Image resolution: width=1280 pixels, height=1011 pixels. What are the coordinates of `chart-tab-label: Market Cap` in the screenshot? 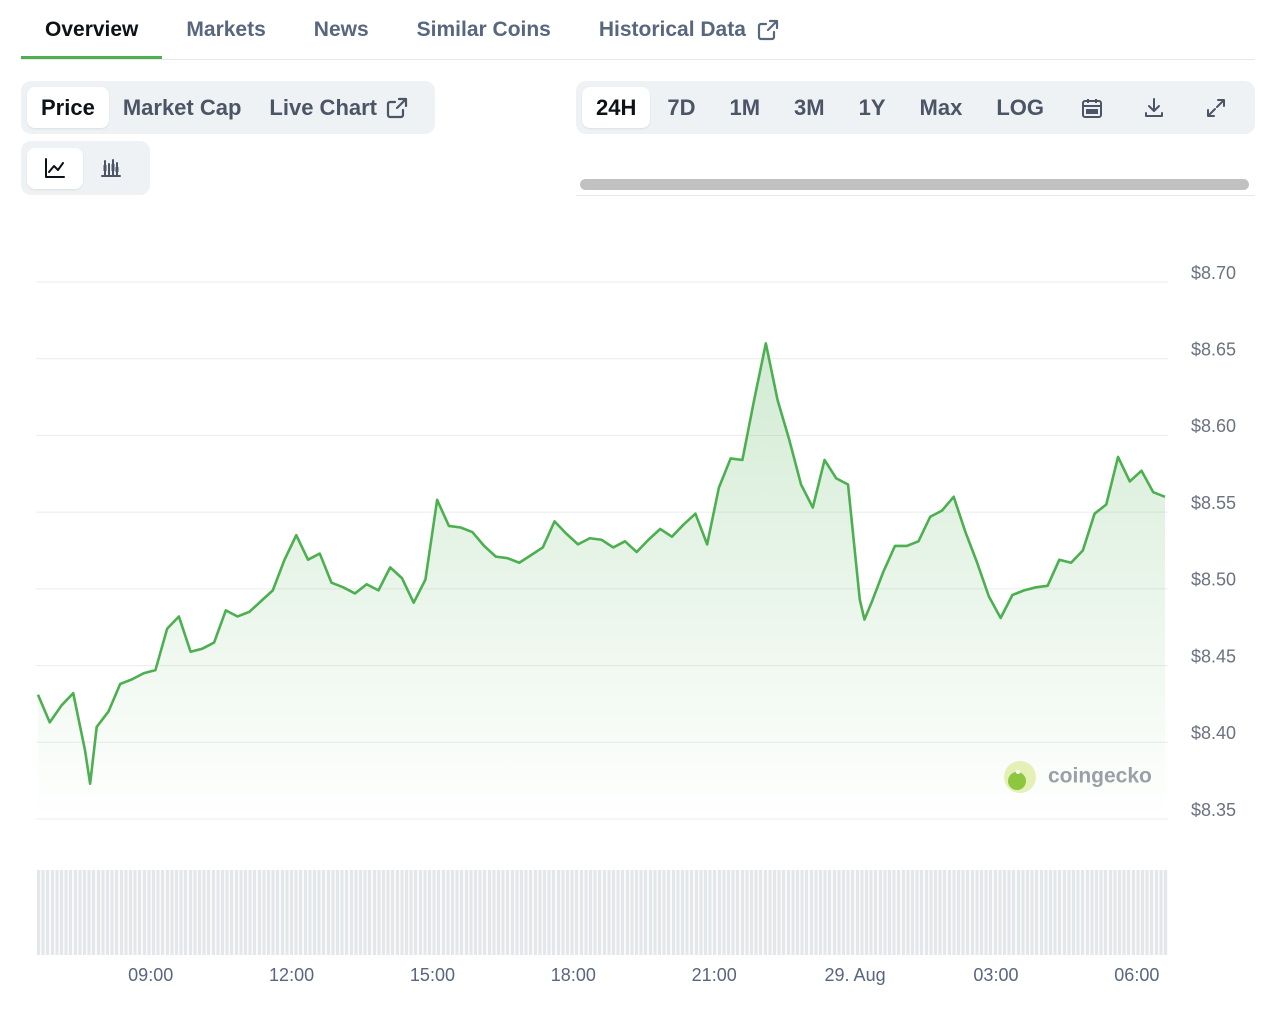 It's located at (182, 107).